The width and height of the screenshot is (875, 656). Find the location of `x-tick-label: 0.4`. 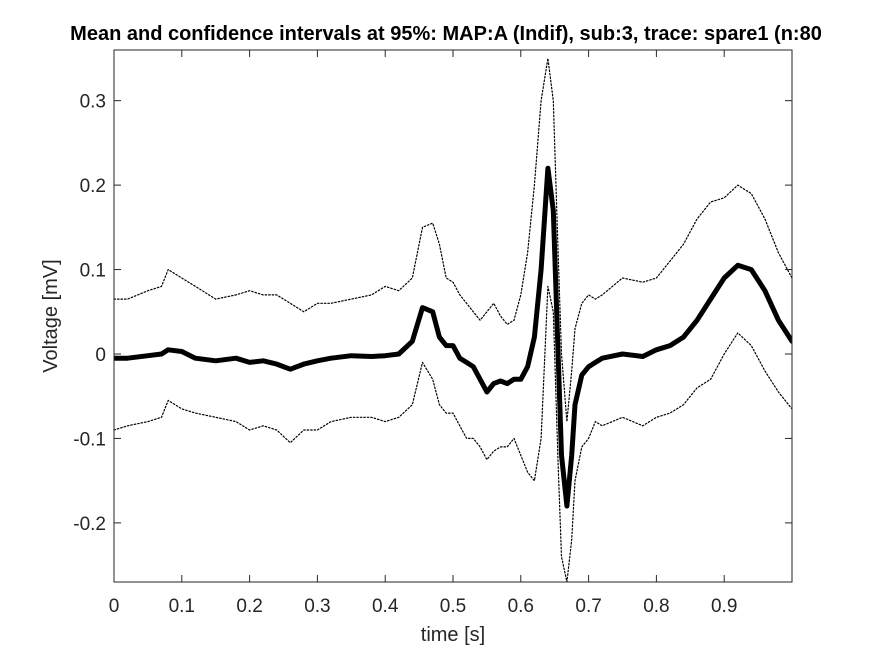

x-tick-label: 0.4 is located at coordinates (385, 606).